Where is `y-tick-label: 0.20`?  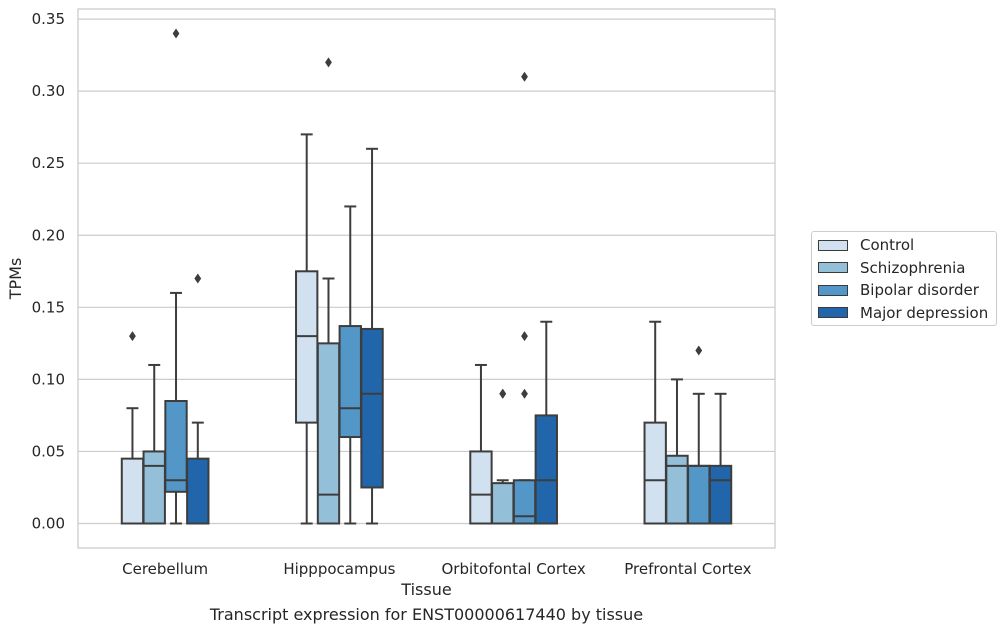
y-tick-label: 0.20 is located at coordinates (48, 235).